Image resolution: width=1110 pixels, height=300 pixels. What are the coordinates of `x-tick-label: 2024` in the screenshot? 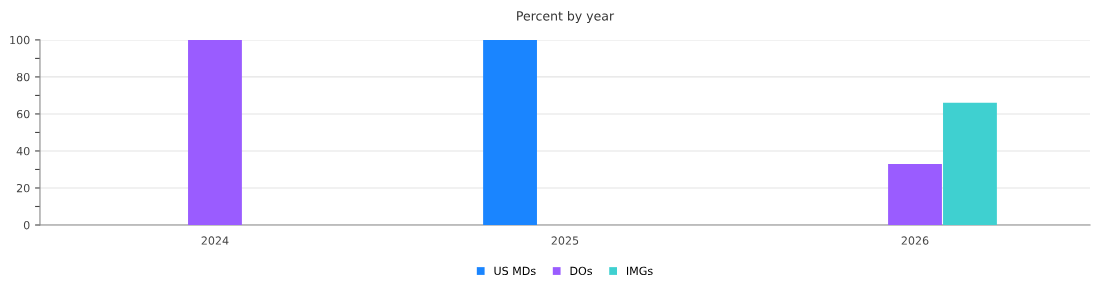 It's located at (215, 240).